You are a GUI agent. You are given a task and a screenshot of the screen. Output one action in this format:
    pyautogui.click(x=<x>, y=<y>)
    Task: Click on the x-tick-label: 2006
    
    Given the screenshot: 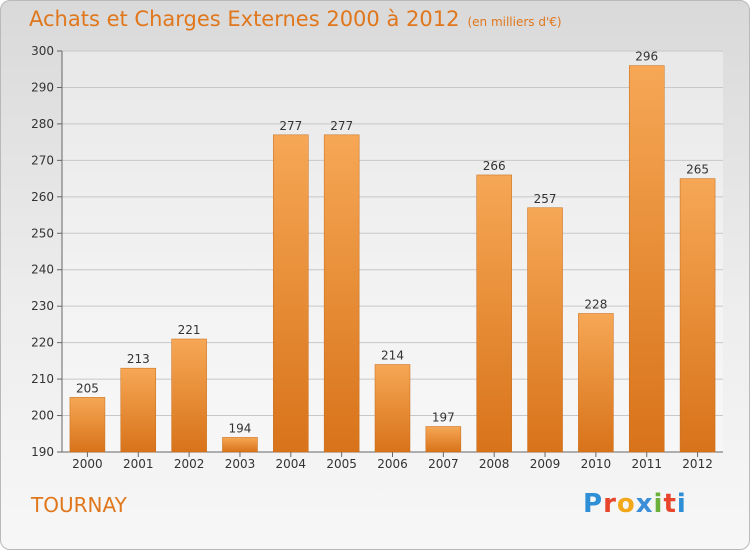 What is the action you would take?
    pyautogui.click(x=392, y=464)
    